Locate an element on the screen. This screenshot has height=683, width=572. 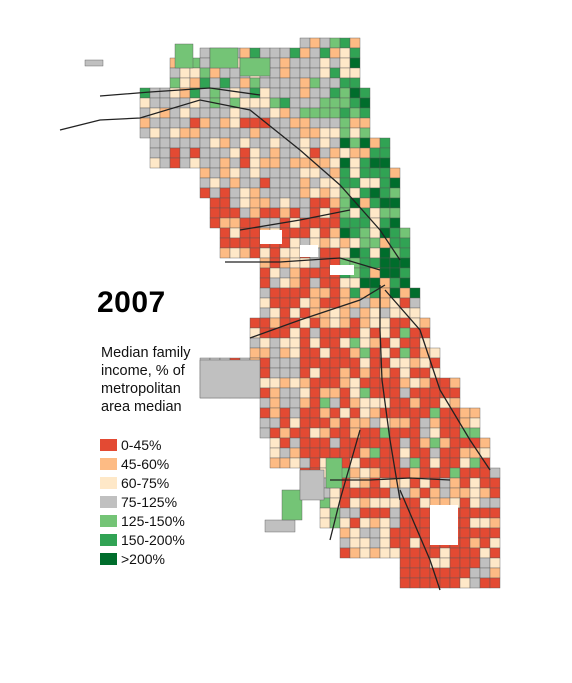
legend-label: 125-150% is located at coordinates (153, 520).